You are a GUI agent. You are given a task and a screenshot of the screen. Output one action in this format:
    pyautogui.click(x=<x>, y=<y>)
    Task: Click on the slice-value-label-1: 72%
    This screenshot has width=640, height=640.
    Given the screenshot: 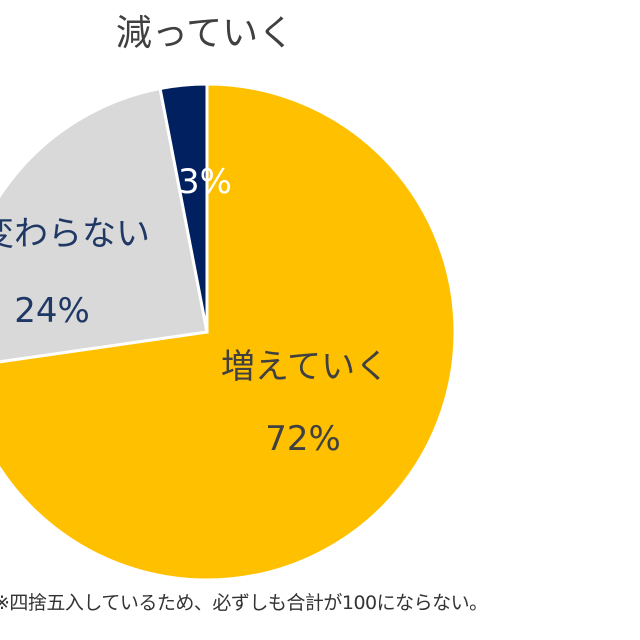 What is the action you would take?
    pyautogui.click(x=303, y=439)
    